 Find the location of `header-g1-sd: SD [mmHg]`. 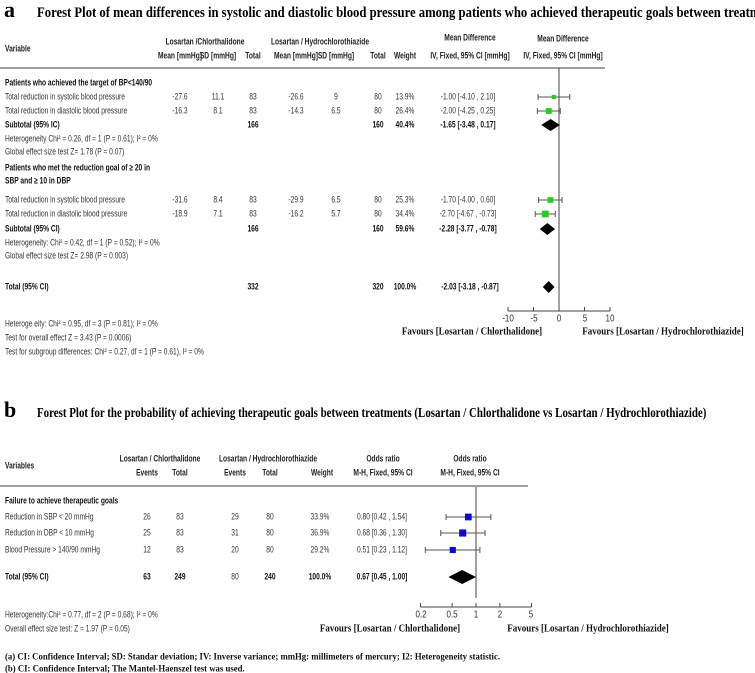

header-g1-sd: SD [mmHg] is located at coordinates (218, 55).